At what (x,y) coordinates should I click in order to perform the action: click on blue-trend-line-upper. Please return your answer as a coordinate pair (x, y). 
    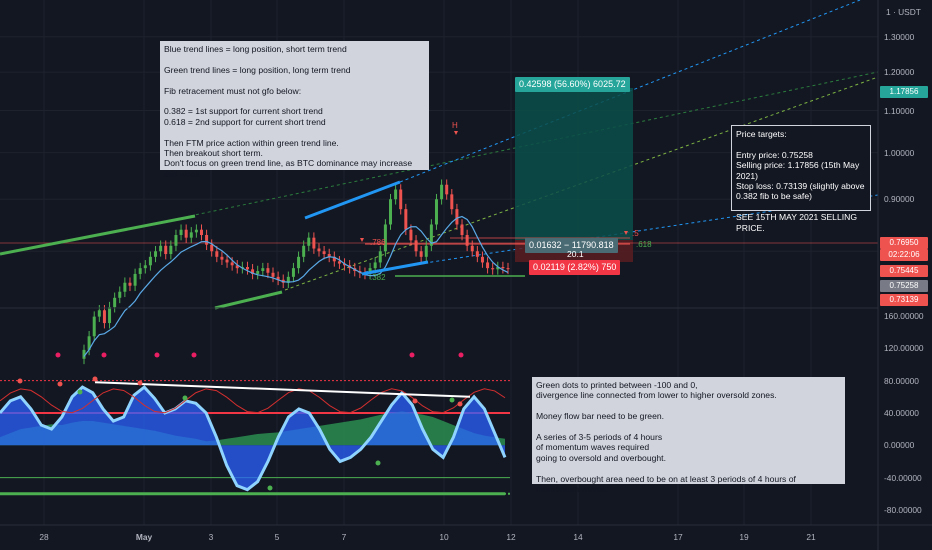
    Looking at the image, I should click on (352, 200).